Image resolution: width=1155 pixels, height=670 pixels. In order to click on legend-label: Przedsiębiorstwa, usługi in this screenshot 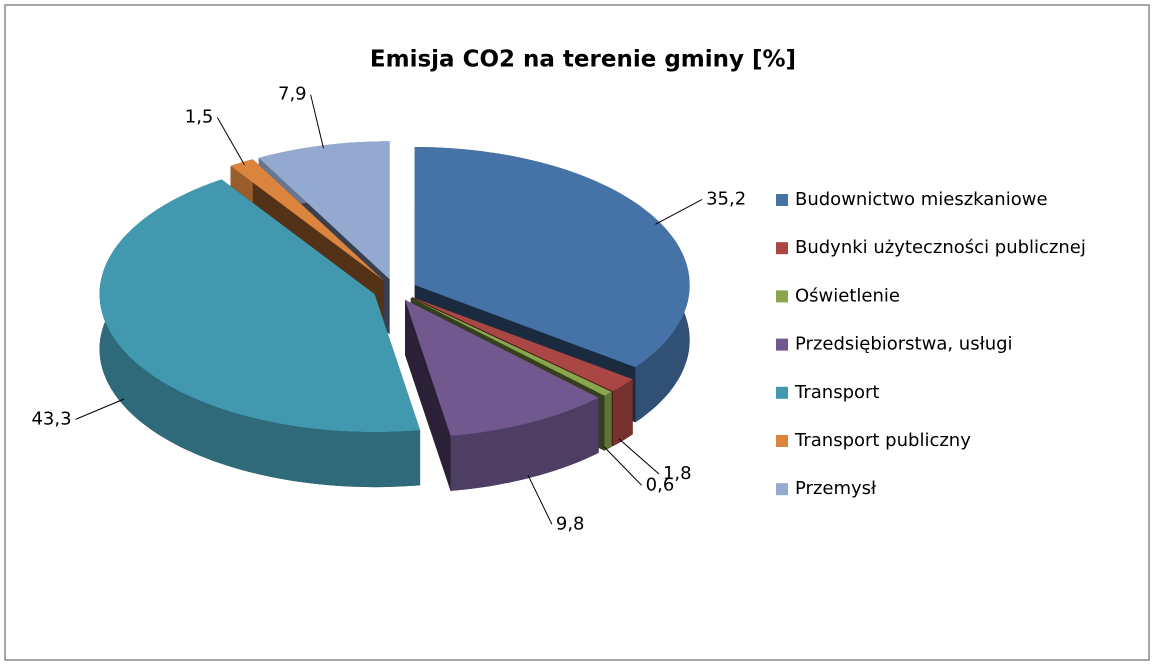, I will do `click(904, 344)`.